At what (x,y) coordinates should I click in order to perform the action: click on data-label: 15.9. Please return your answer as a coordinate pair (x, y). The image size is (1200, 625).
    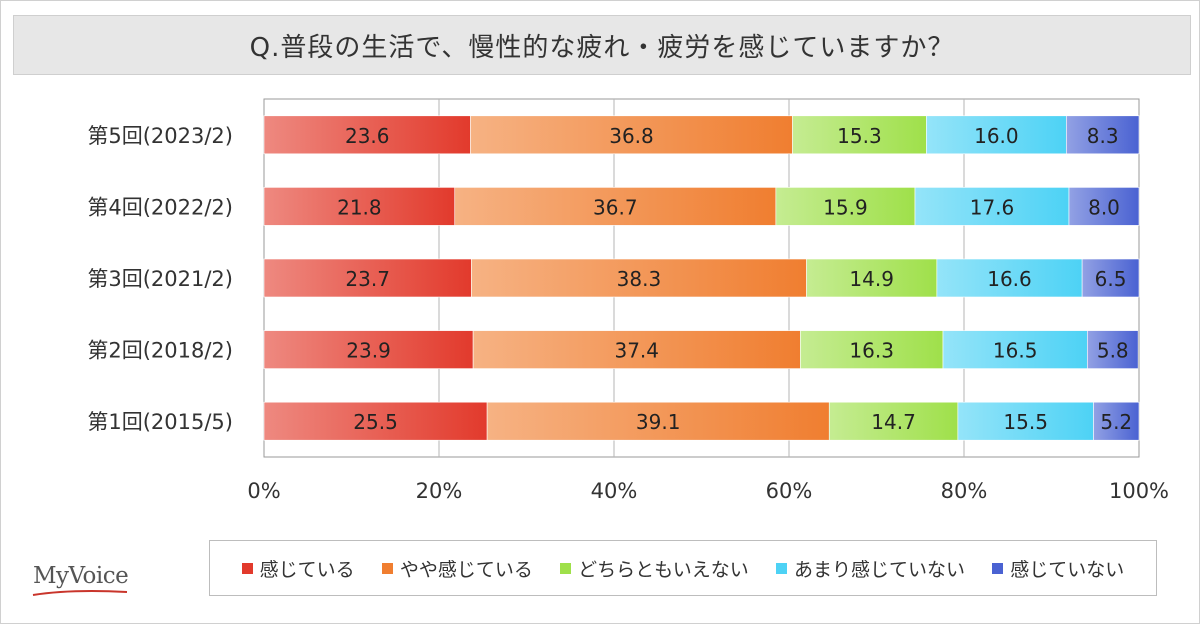
    Looking at the image, I should click on (845, 207).